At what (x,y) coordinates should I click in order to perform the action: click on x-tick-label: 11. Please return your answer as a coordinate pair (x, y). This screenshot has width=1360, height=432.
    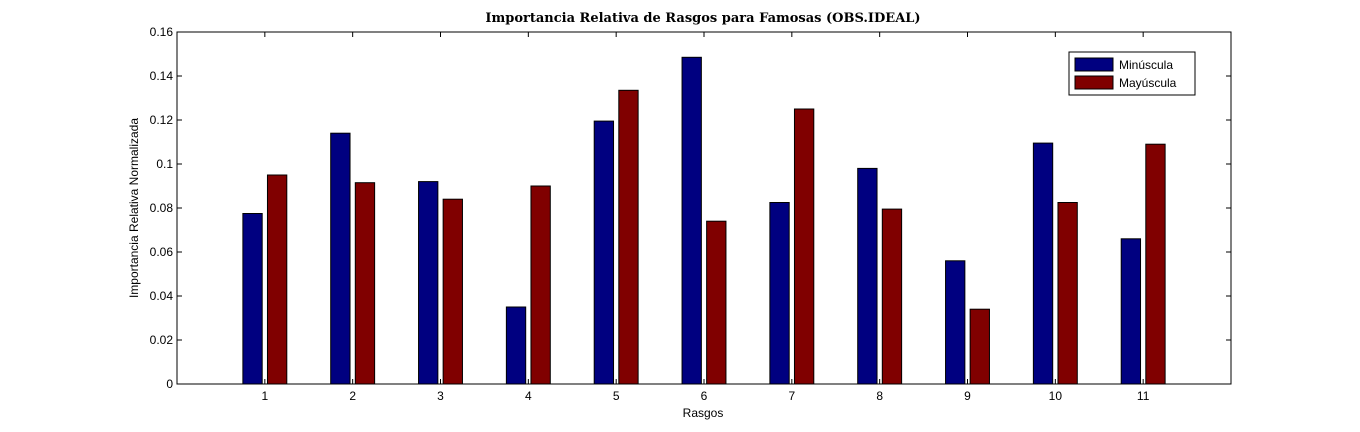
    Looking at the image, I should click on (1143, 396).